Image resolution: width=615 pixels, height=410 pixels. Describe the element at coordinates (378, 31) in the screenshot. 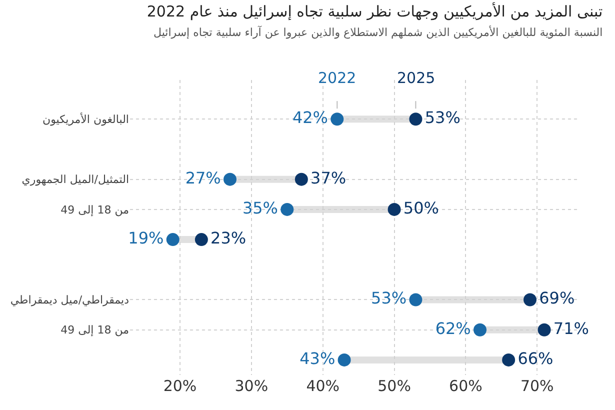

I see `chart-subtitle: النسبة المئوية للبالغين الأمريكيين الذين شملهم الاستطلاع والذين عبروا عن آراء سلبية تجاه إسرائيل` at that location.